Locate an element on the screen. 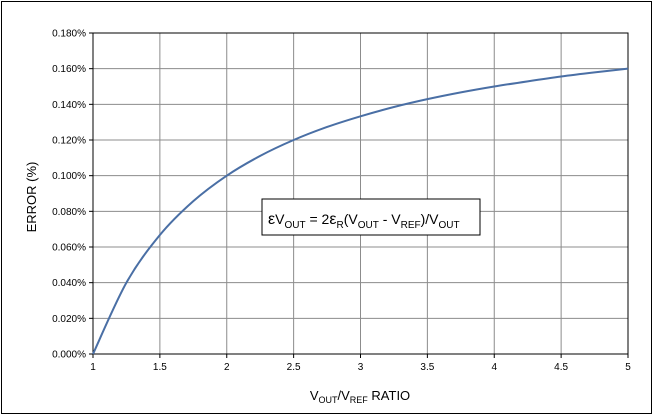 This screenshot has height=417, width=655. y-tick-label: 0.020% is located at coordinates (69, 319).